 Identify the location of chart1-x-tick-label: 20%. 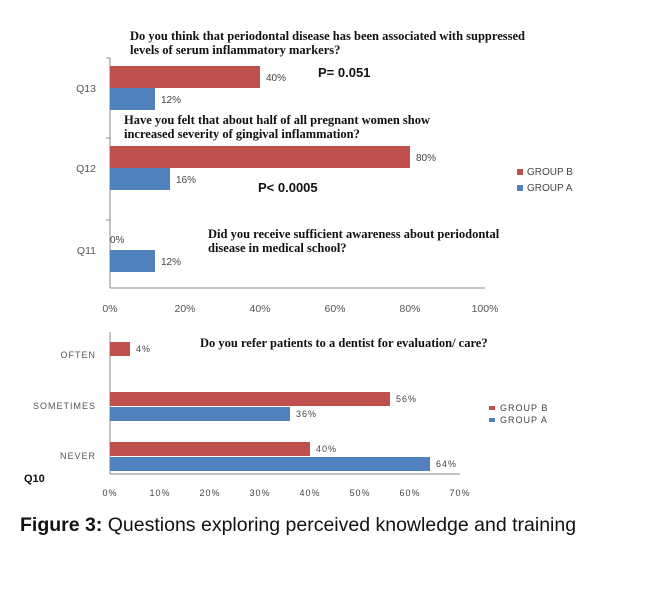
(184, 309).